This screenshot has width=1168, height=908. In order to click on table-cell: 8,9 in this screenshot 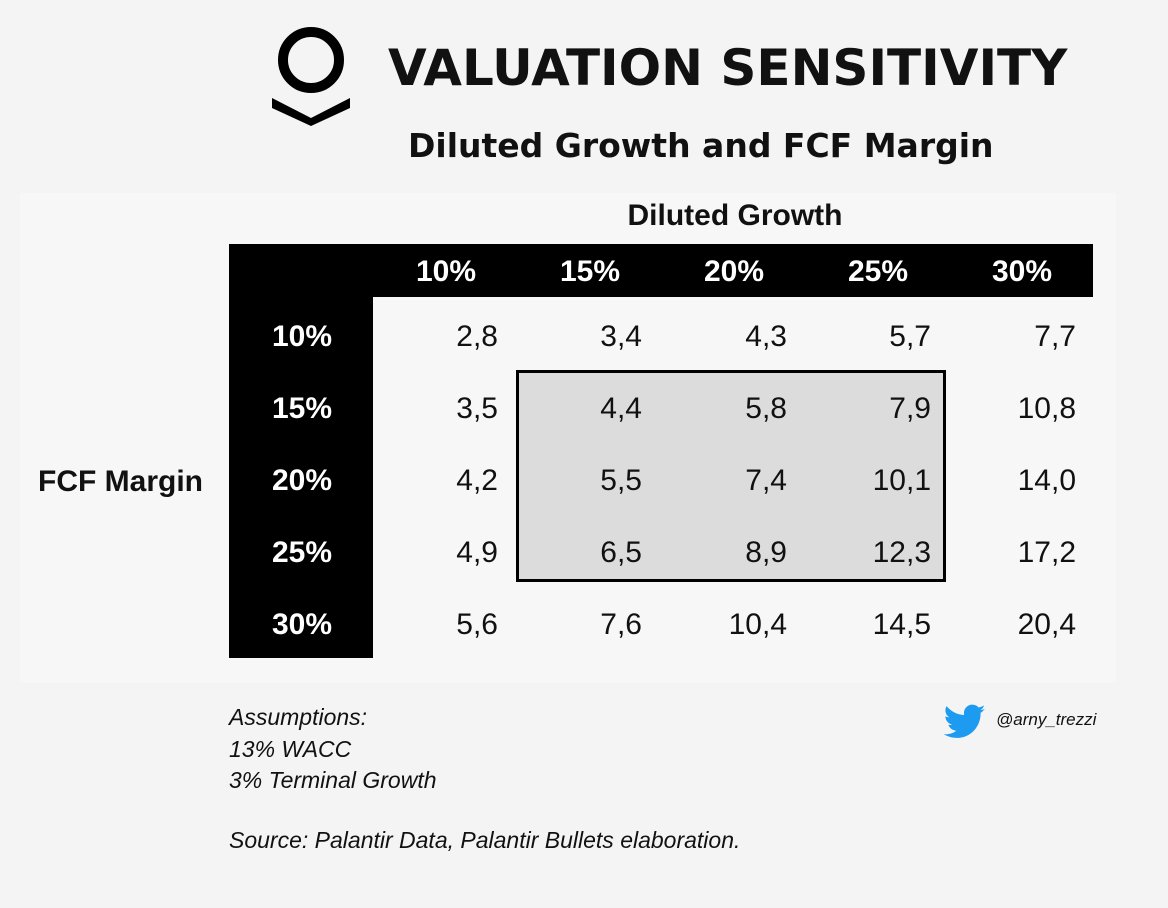, I will do `click(766, 552)`.